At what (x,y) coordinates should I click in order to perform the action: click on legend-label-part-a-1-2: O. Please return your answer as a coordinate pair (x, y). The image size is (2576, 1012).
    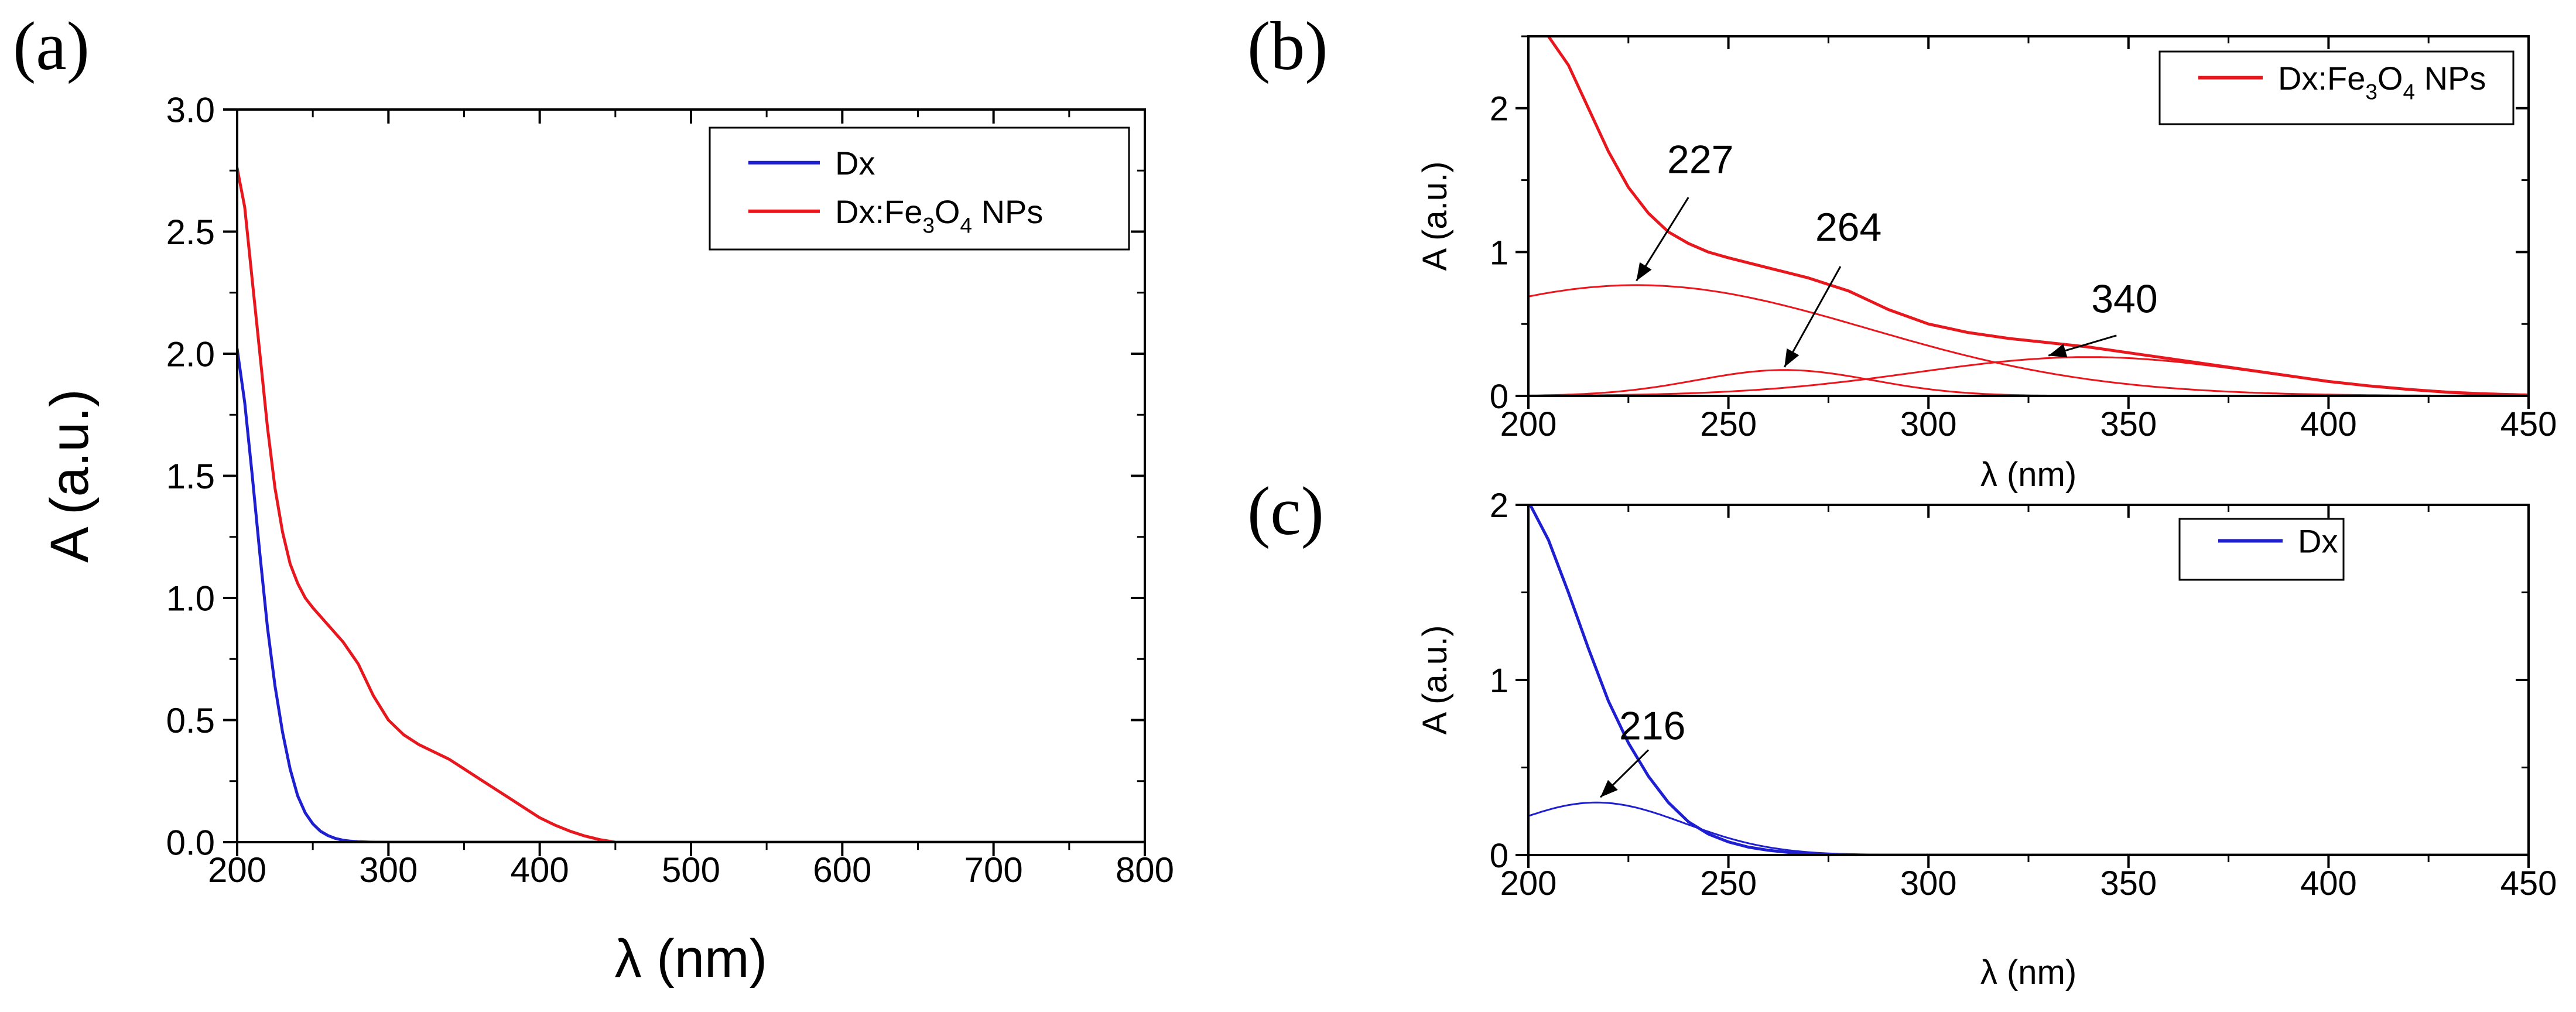
    Looking at the image, I should click on (947, 211).